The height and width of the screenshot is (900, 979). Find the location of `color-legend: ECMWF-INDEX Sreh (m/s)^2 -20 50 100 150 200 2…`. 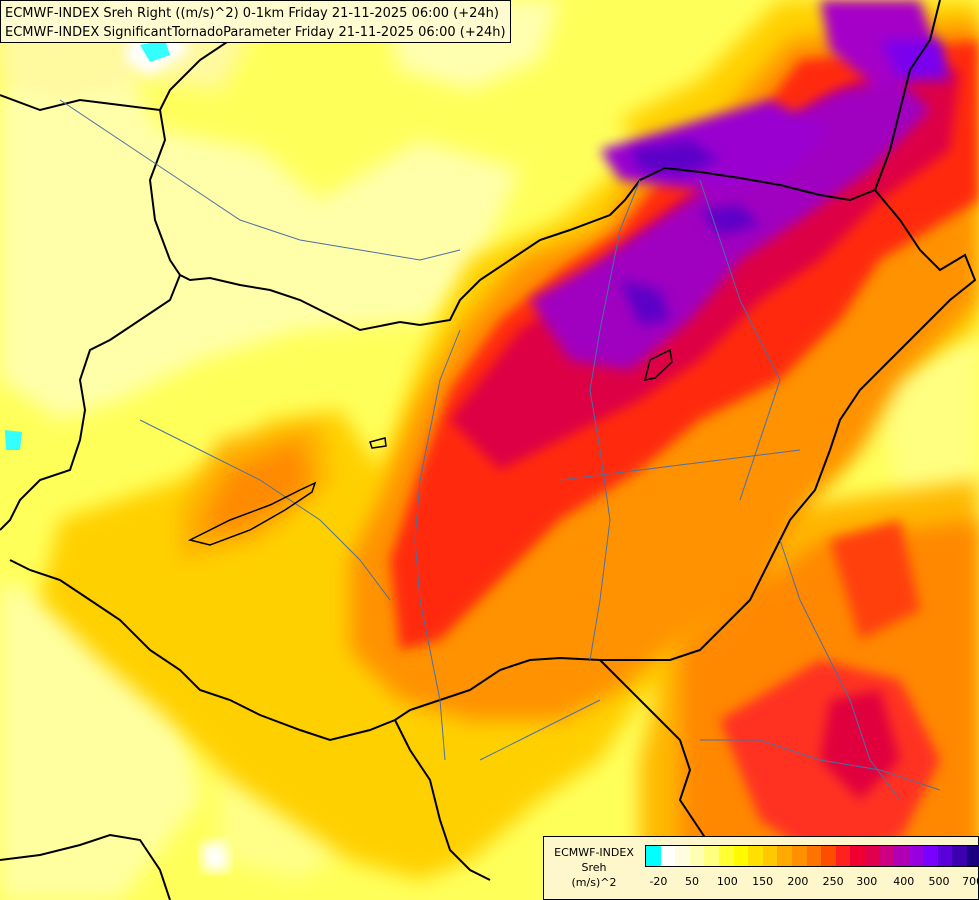

color-legend: ECMWF-INDEX Sreh (m/s)^2 -20 50 100 150 200 2… is located at coordinates (761, 868).